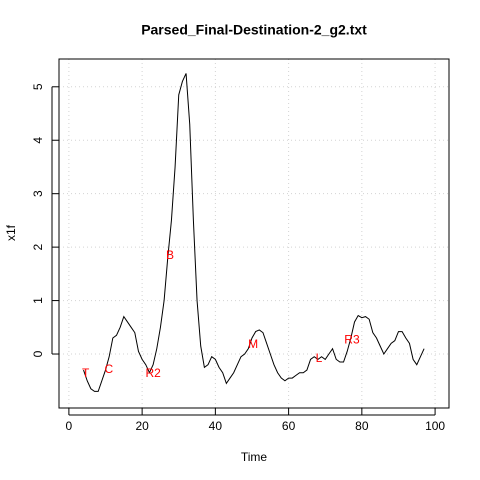  What do you see at coordinates (170, 255) in the screenshot?
I see `annotation: B` at bounding box center [170, 255].